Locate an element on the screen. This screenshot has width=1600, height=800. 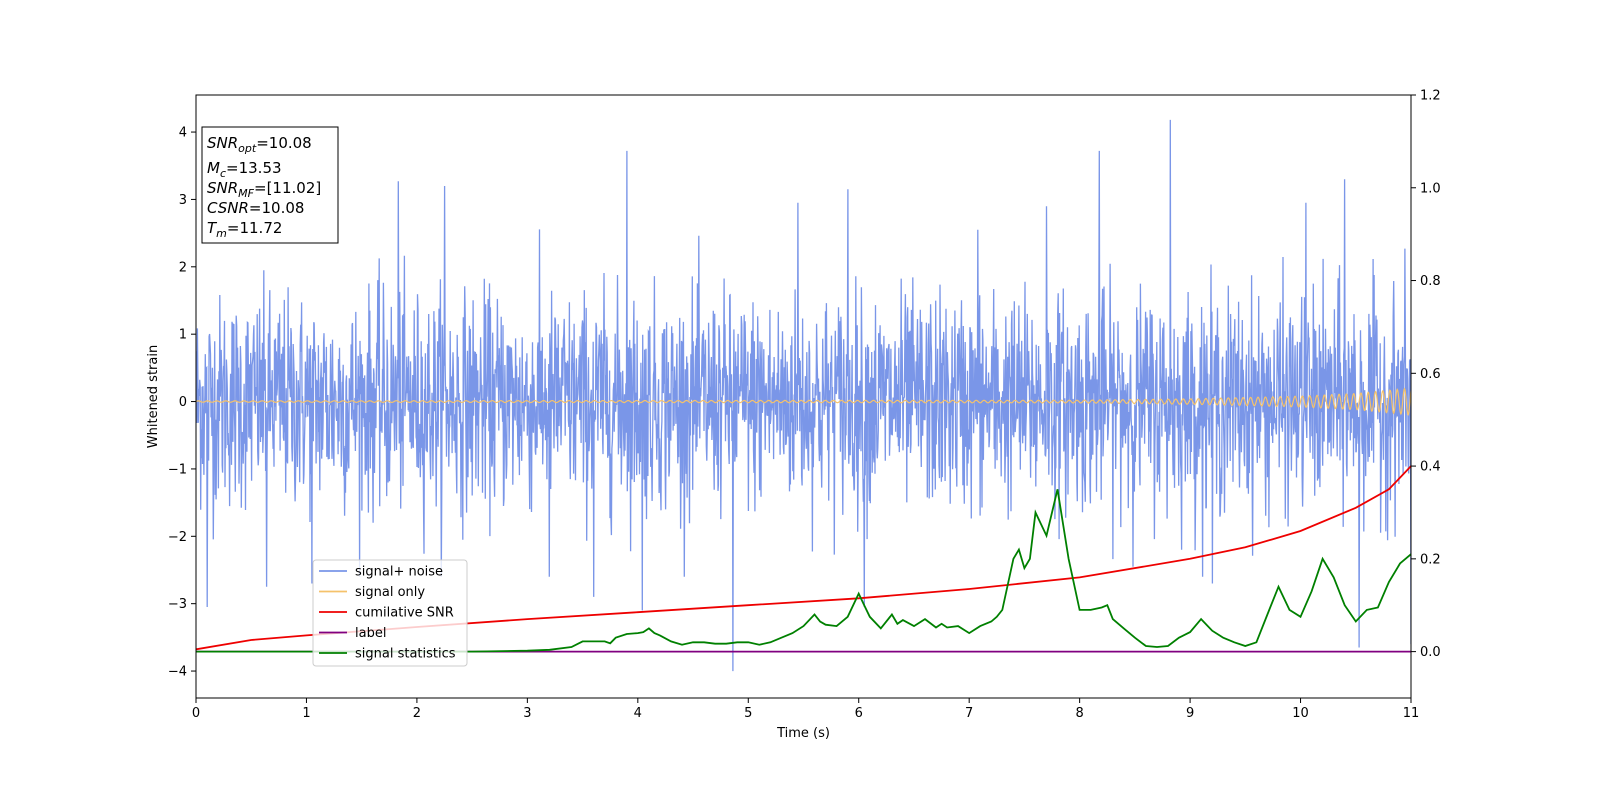
x-tick-label: 3 is located at coordinates (527, 713).